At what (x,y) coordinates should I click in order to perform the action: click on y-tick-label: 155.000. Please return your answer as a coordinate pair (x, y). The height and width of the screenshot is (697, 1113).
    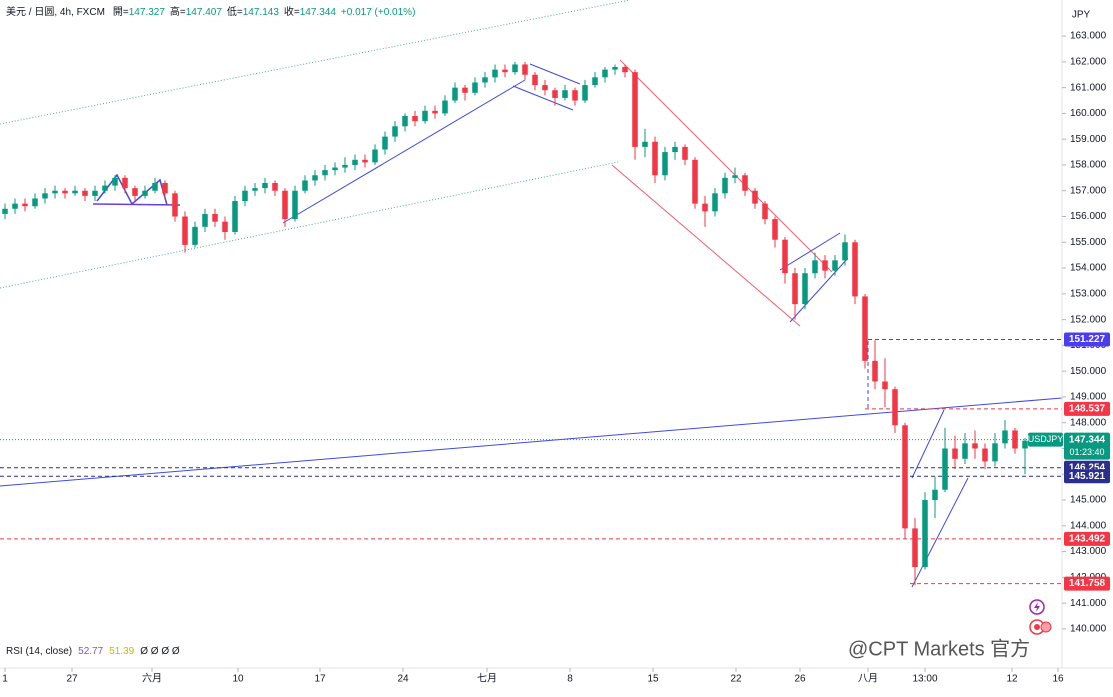
    Looking at the image, I should click on (1088, 242).